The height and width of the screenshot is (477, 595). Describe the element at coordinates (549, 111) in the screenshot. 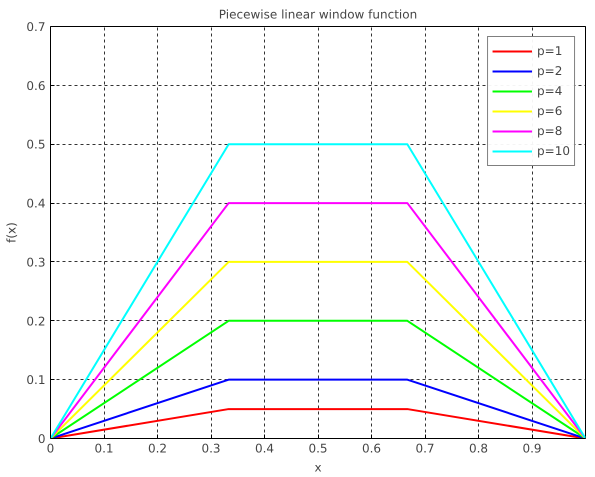

I see `legend-label: p=6` at that location.